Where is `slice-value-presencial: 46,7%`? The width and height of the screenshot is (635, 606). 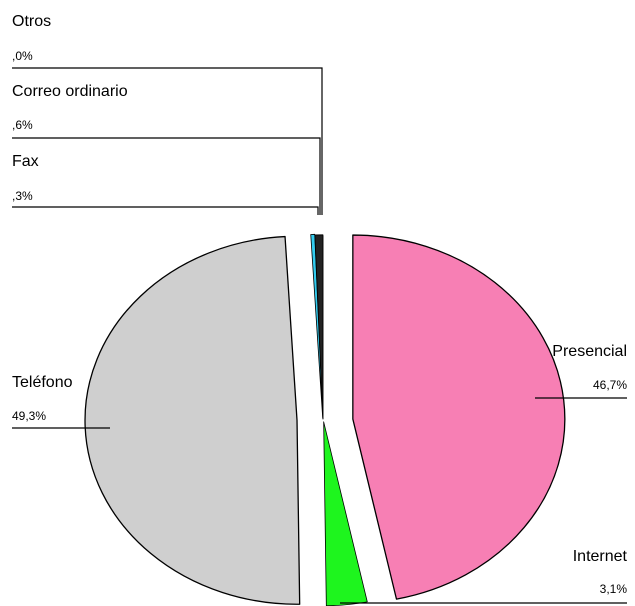 slice-value-presencial: 46,7% is located at coordinates (610, 385).